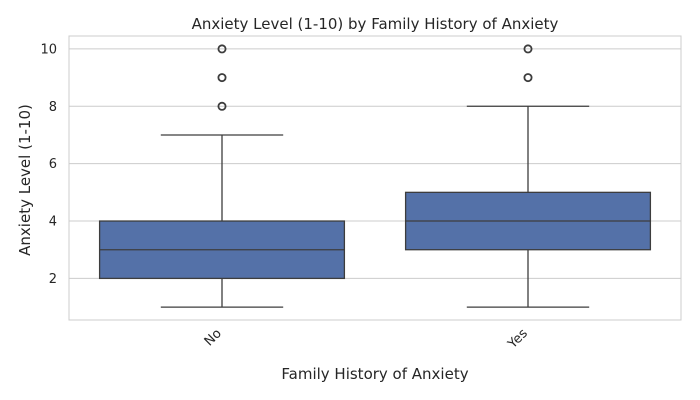 The image size is (700, 400). What do you see at coordinates (213, 337) in the screenshot?
I see `x-tick-label: No` at bounding box center [213, 337].